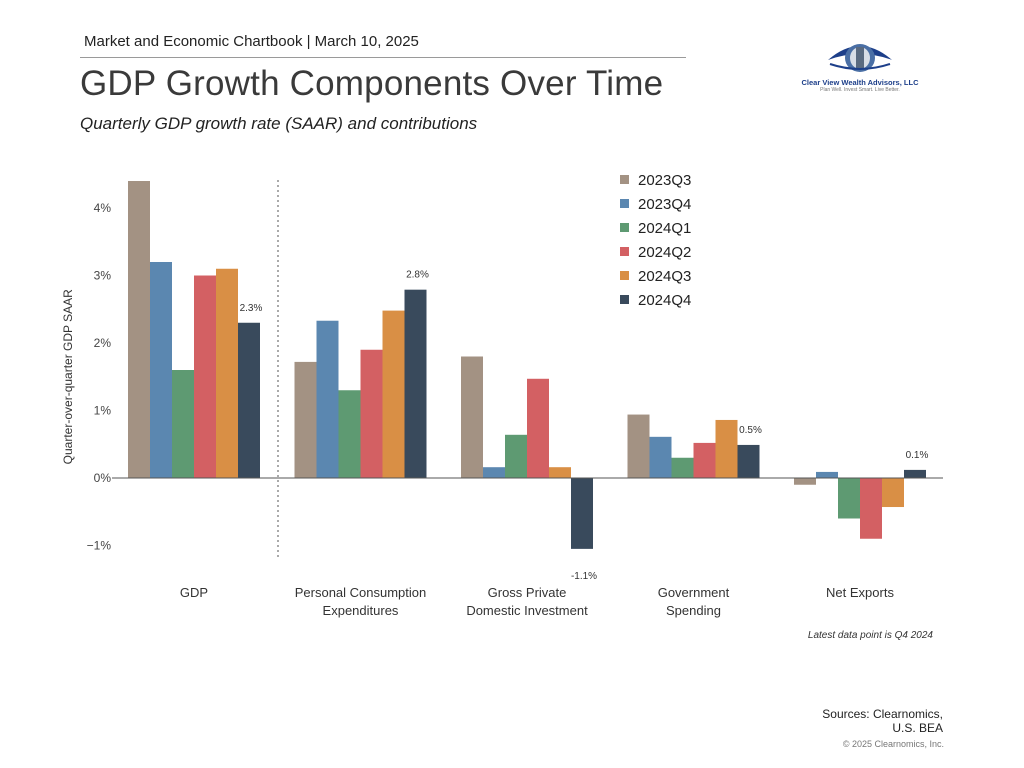 The image size is (1024, 768). I want to click on sources-line-1: Sources: Clearnomics,, so click(882, 714).